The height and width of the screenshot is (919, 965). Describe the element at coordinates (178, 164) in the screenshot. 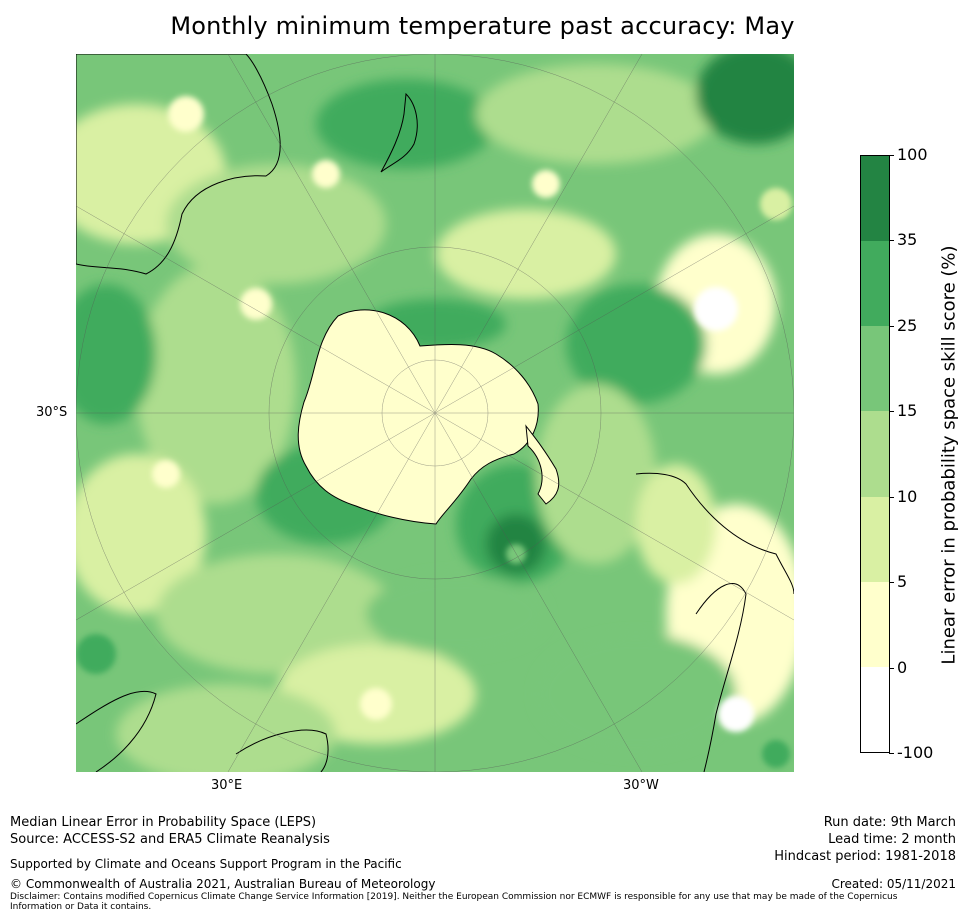

I see `australia-coast` at that location.